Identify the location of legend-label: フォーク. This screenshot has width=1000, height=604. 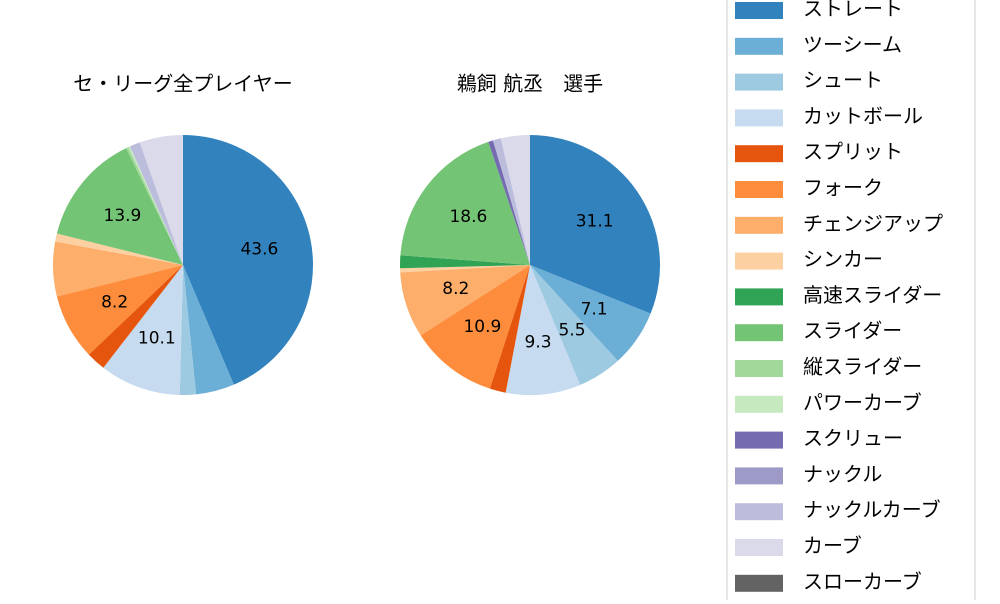
(843, 188).